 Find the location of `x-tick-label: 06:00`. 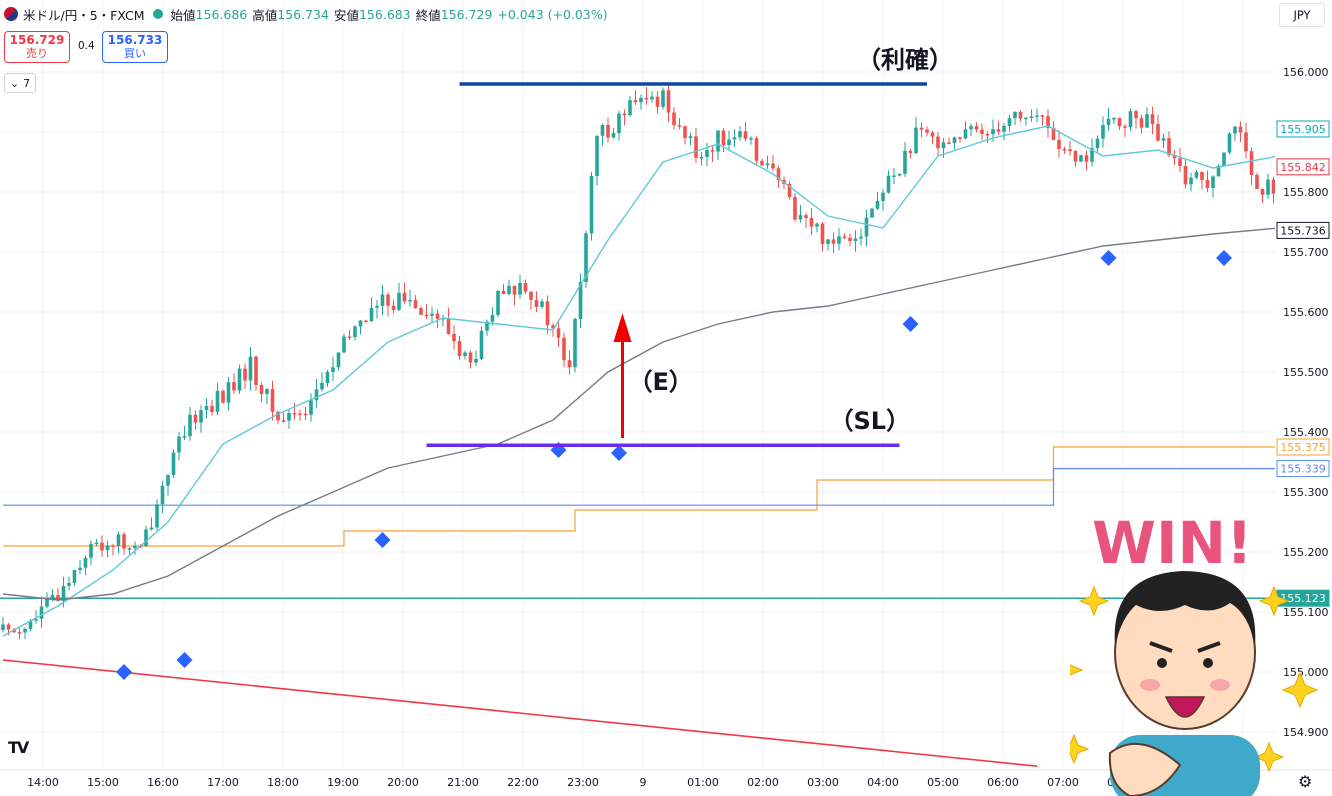

x-tick-label: 06:00 is located at coordinates (1003, 782).